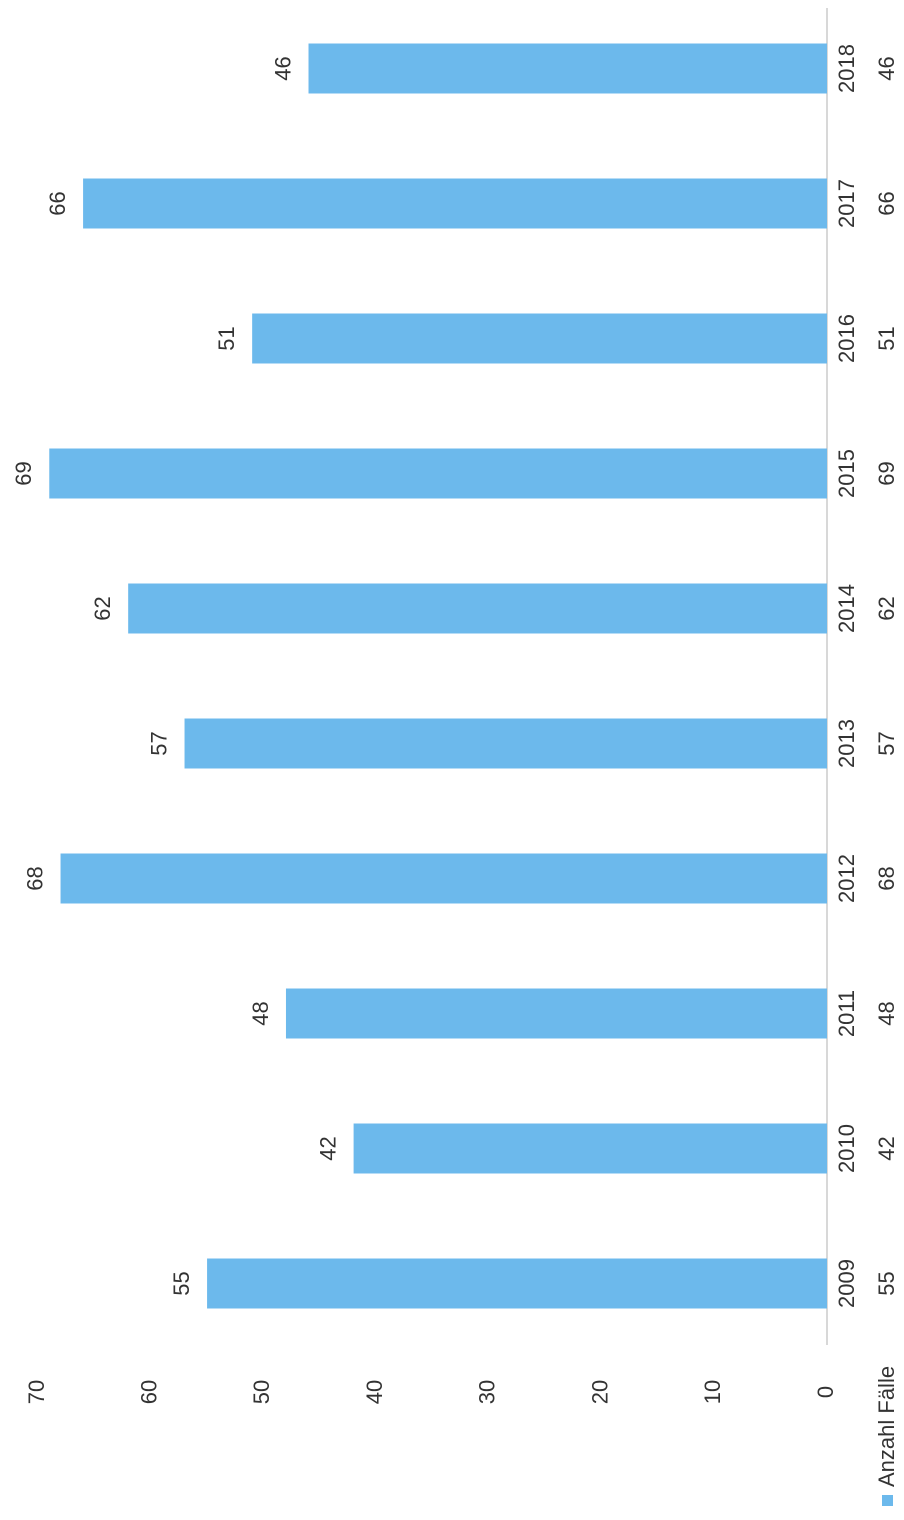 Image resolution: width=904 pixels, height=1520 pixels. I want to click on y-tick-label: 0, so click(825, 1392).